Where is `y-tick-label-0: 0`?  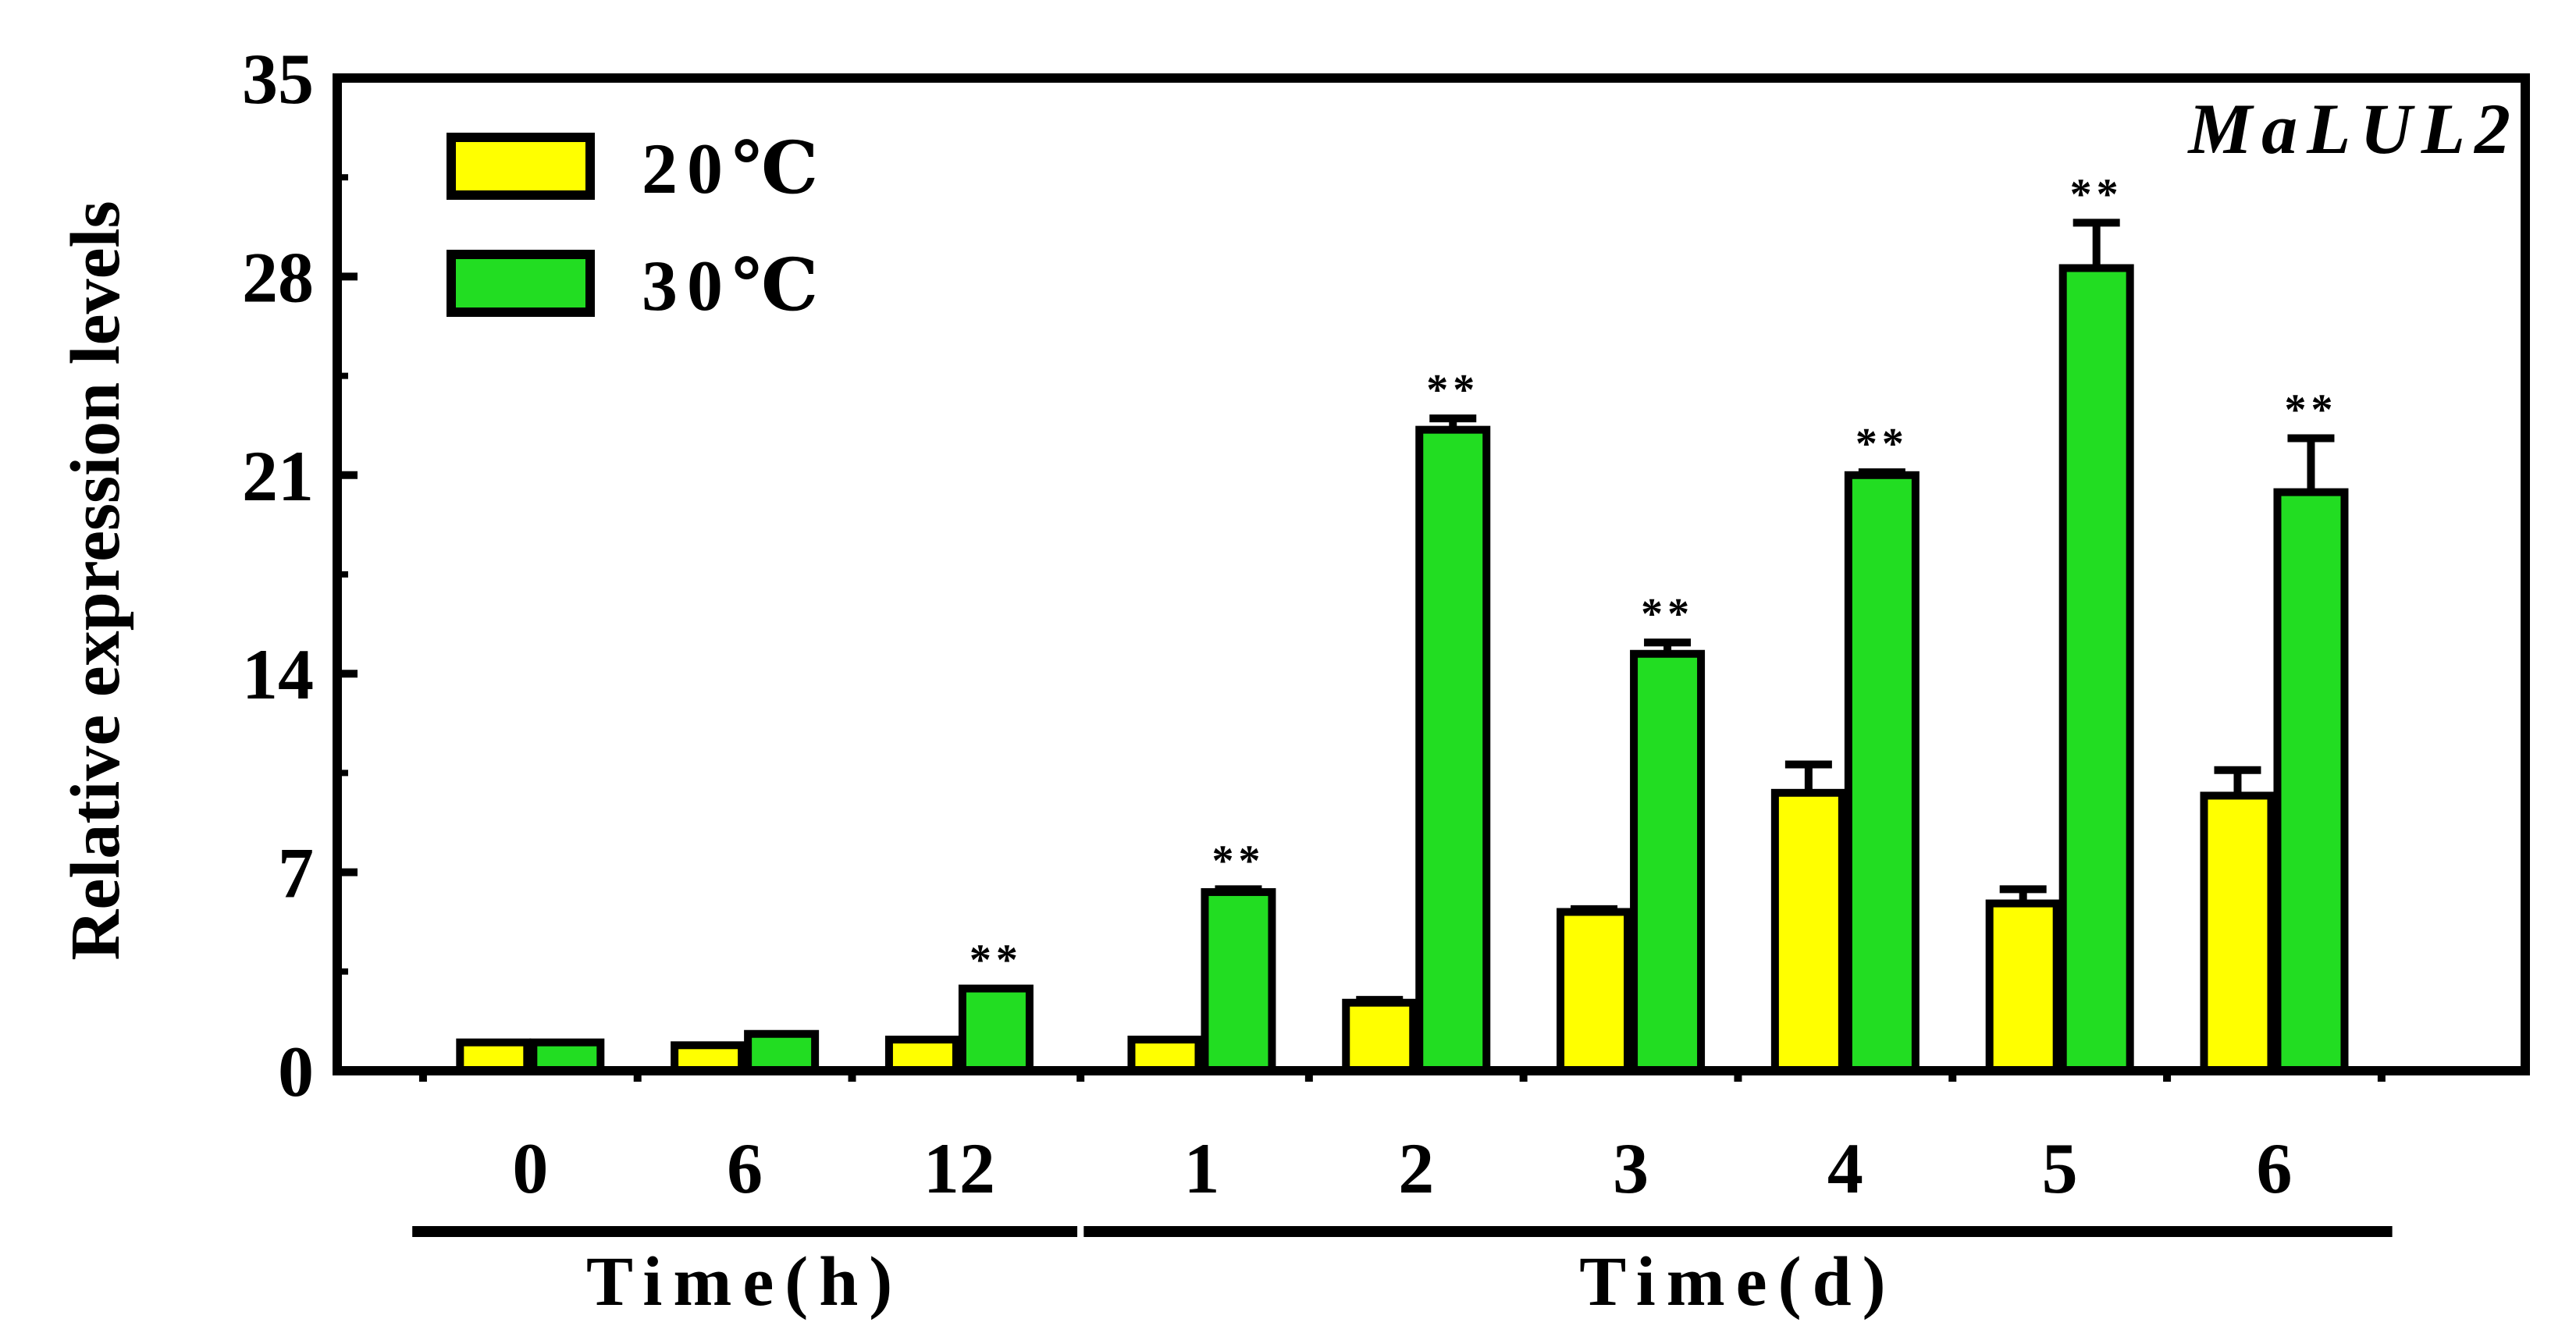 y-tick-label-0: 0 is located at coordinates (296, 1072).